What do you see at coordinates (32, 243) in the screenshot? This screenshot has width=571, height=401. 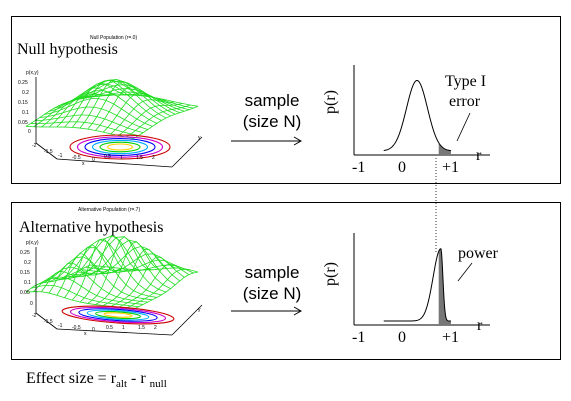 I see `alt-pxy-label: p(x,y)` at bounding box center [32, 243].